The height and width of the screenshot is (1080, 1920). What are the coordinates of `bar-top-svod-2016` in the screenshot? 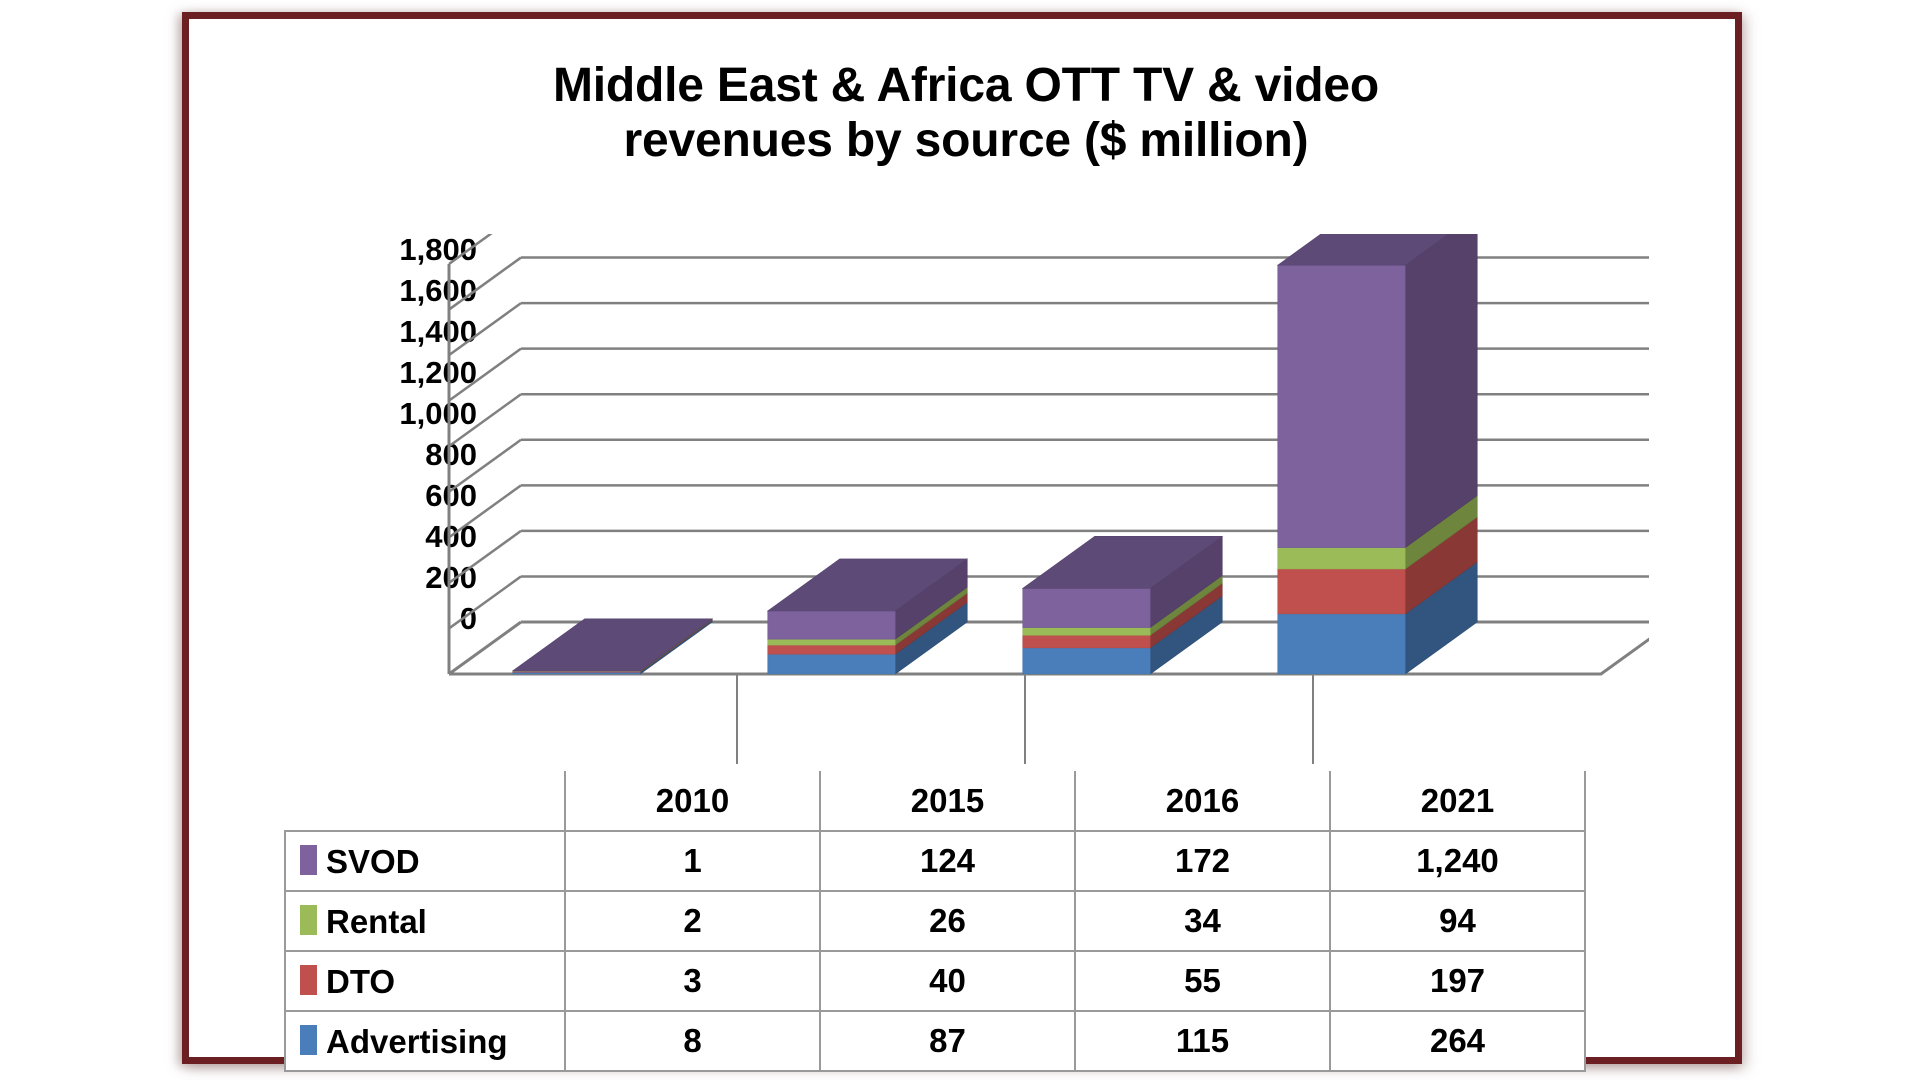 It's located at (1122, 562).